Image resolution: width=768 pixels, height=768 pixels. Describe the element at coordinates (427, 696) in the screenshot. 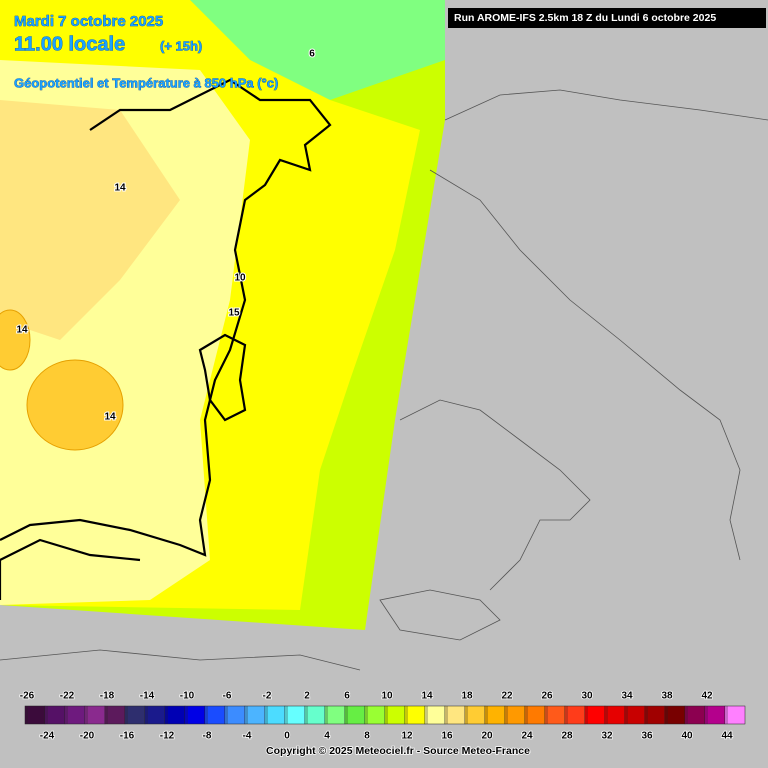

I see `legend-tick-label: 14` at that location.